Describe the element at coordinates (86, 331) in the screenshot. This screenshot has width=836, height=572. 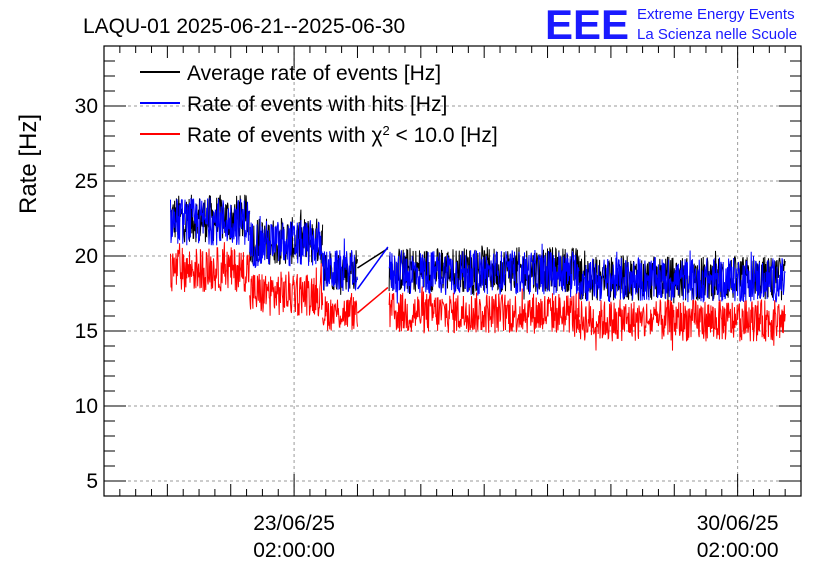
I see `y-tick-label: 15` at that location.